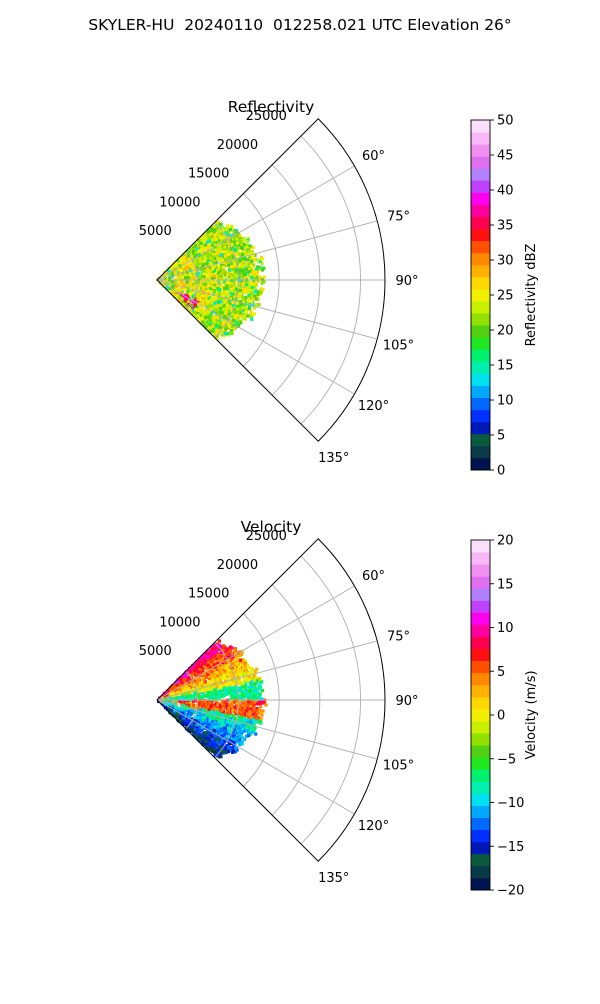 The image size is (600, 1004). Describe the element at coordinates (212, 698) in the screenshot. I see `echo-field` at that location.